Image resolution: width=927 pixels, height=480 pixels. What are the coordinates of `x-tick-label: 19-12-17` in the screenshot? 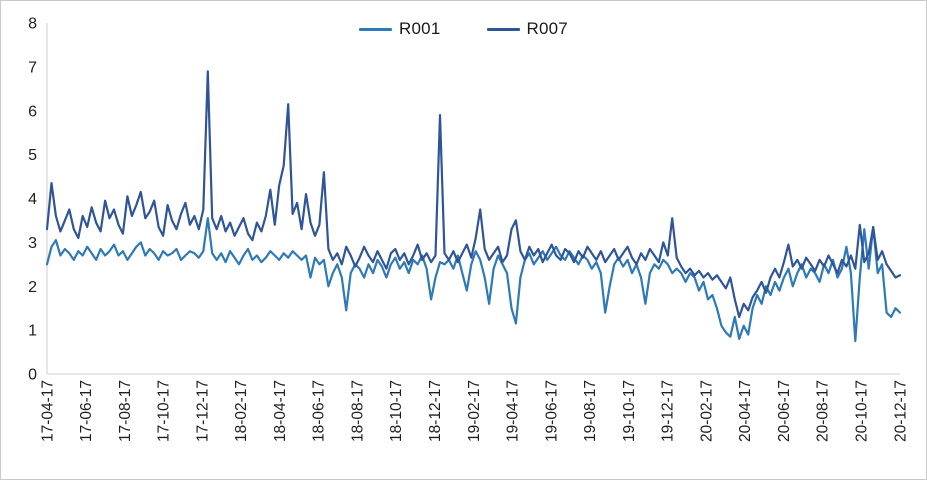 It's located at (668, 411).